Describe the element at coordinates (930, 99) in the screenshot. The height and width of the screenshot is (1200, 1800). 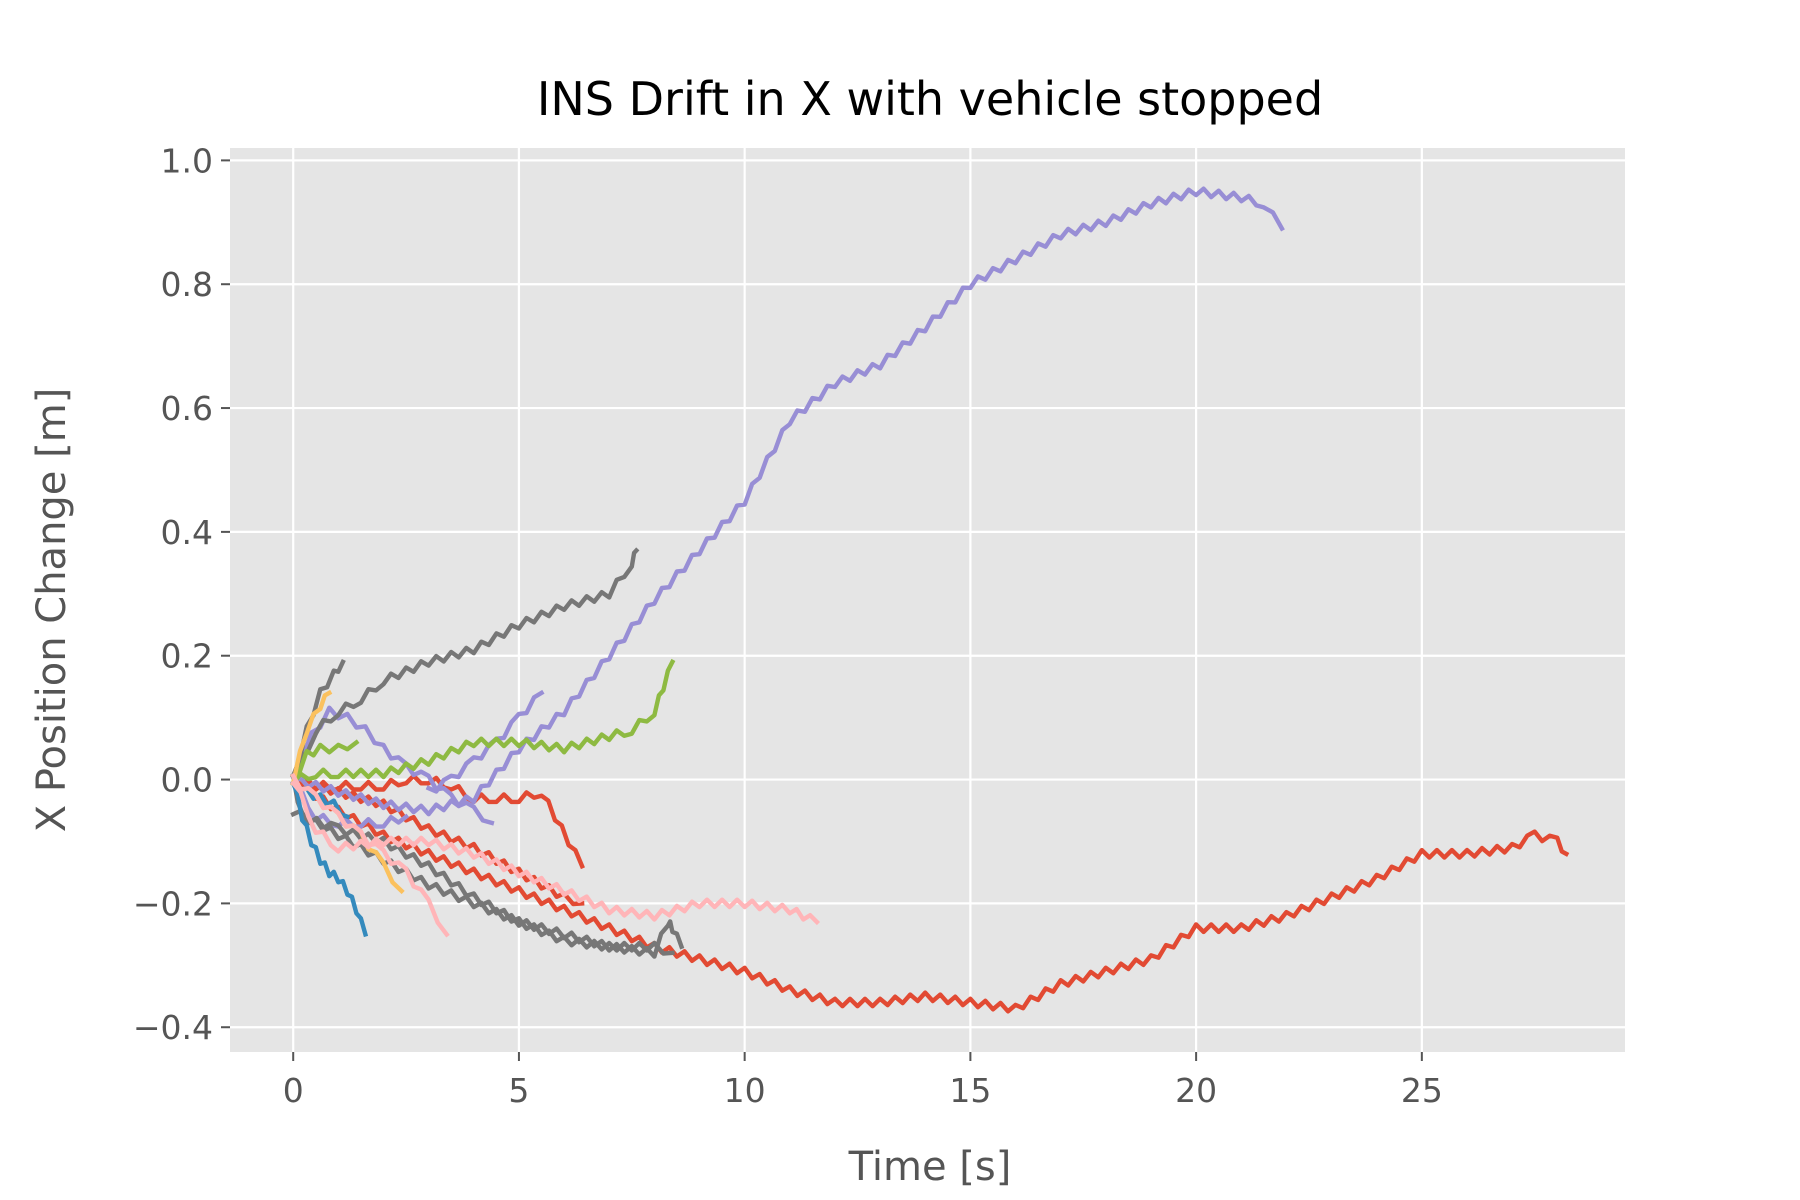
I see `chart-title: INS Drift in X with vehicle stopped` at that location.